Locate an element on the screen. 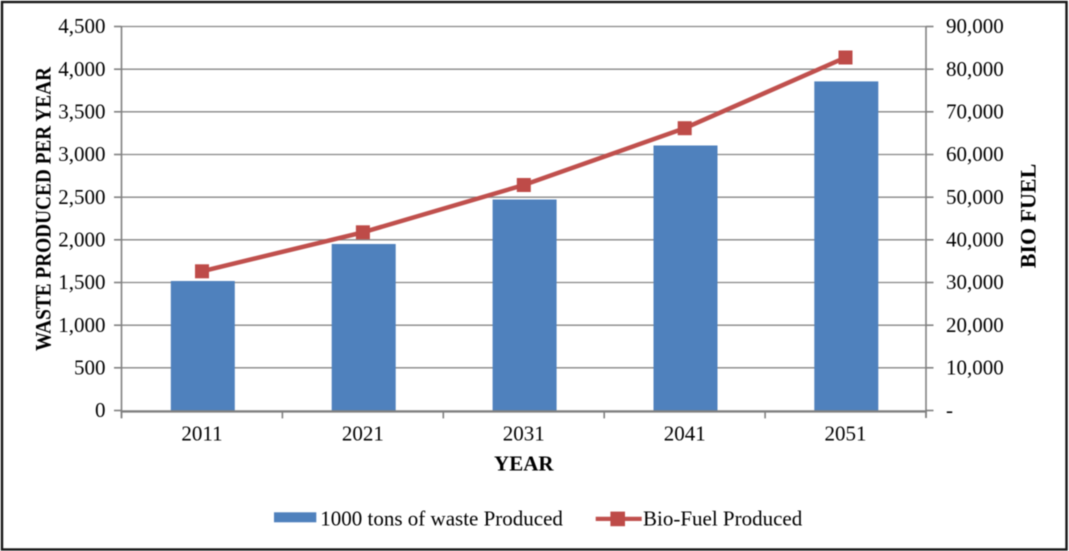  svg-text: Bio-Fuel Produced is located at coordinates (723, 519).